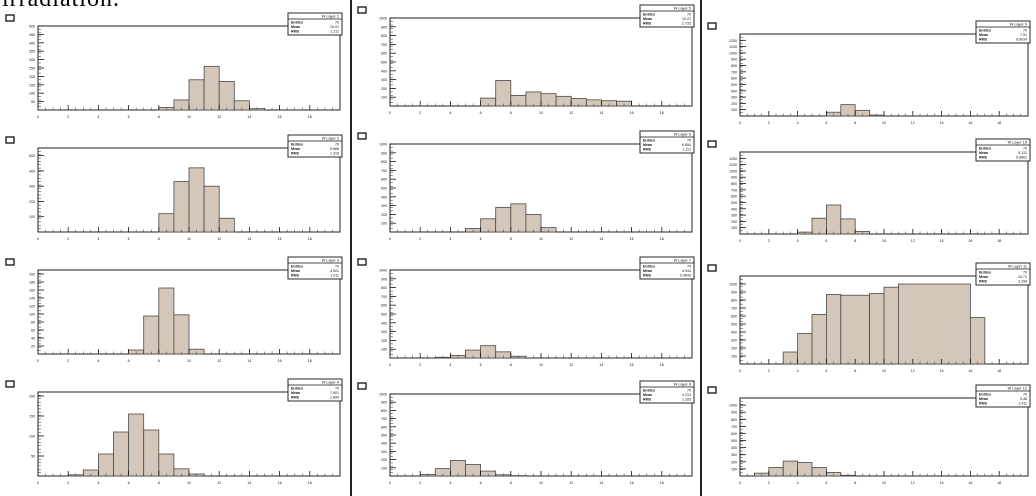  I want to click on y-tick-label: 150, so click(32, 85).